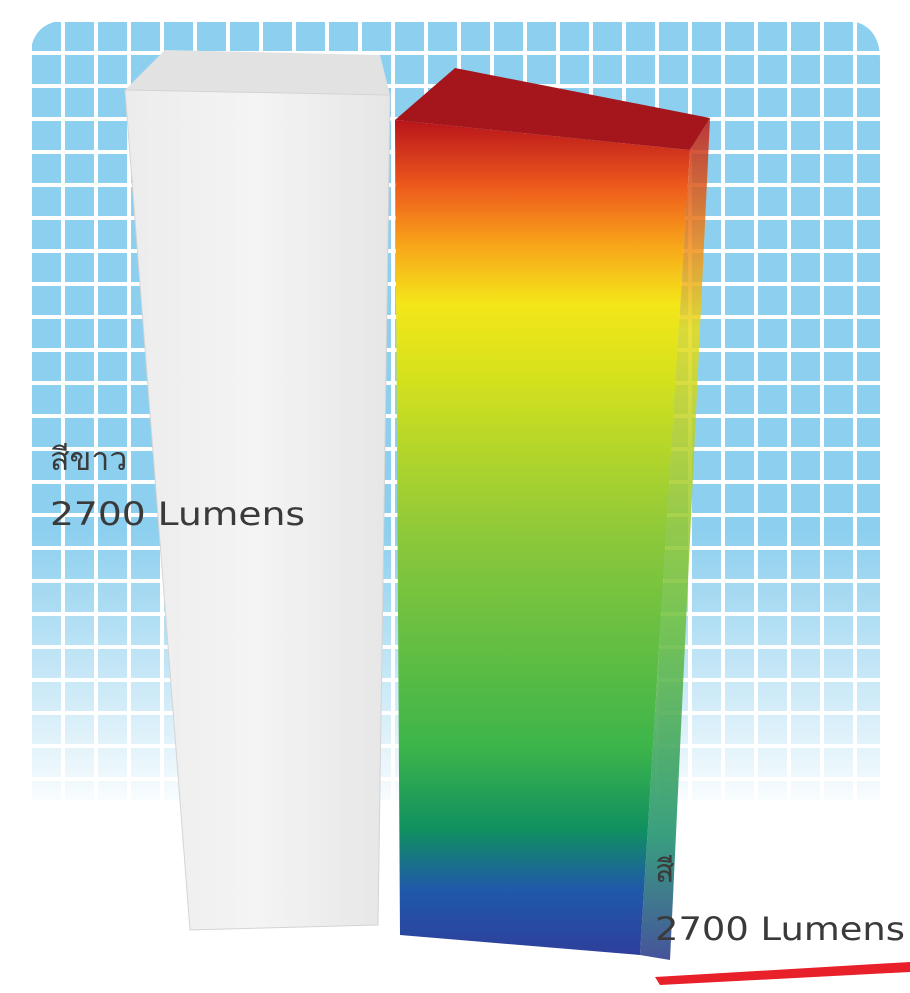  Describe the element at coordinates (88, 459) in the screenshot. I see `category-label: สีขาว` at that location.